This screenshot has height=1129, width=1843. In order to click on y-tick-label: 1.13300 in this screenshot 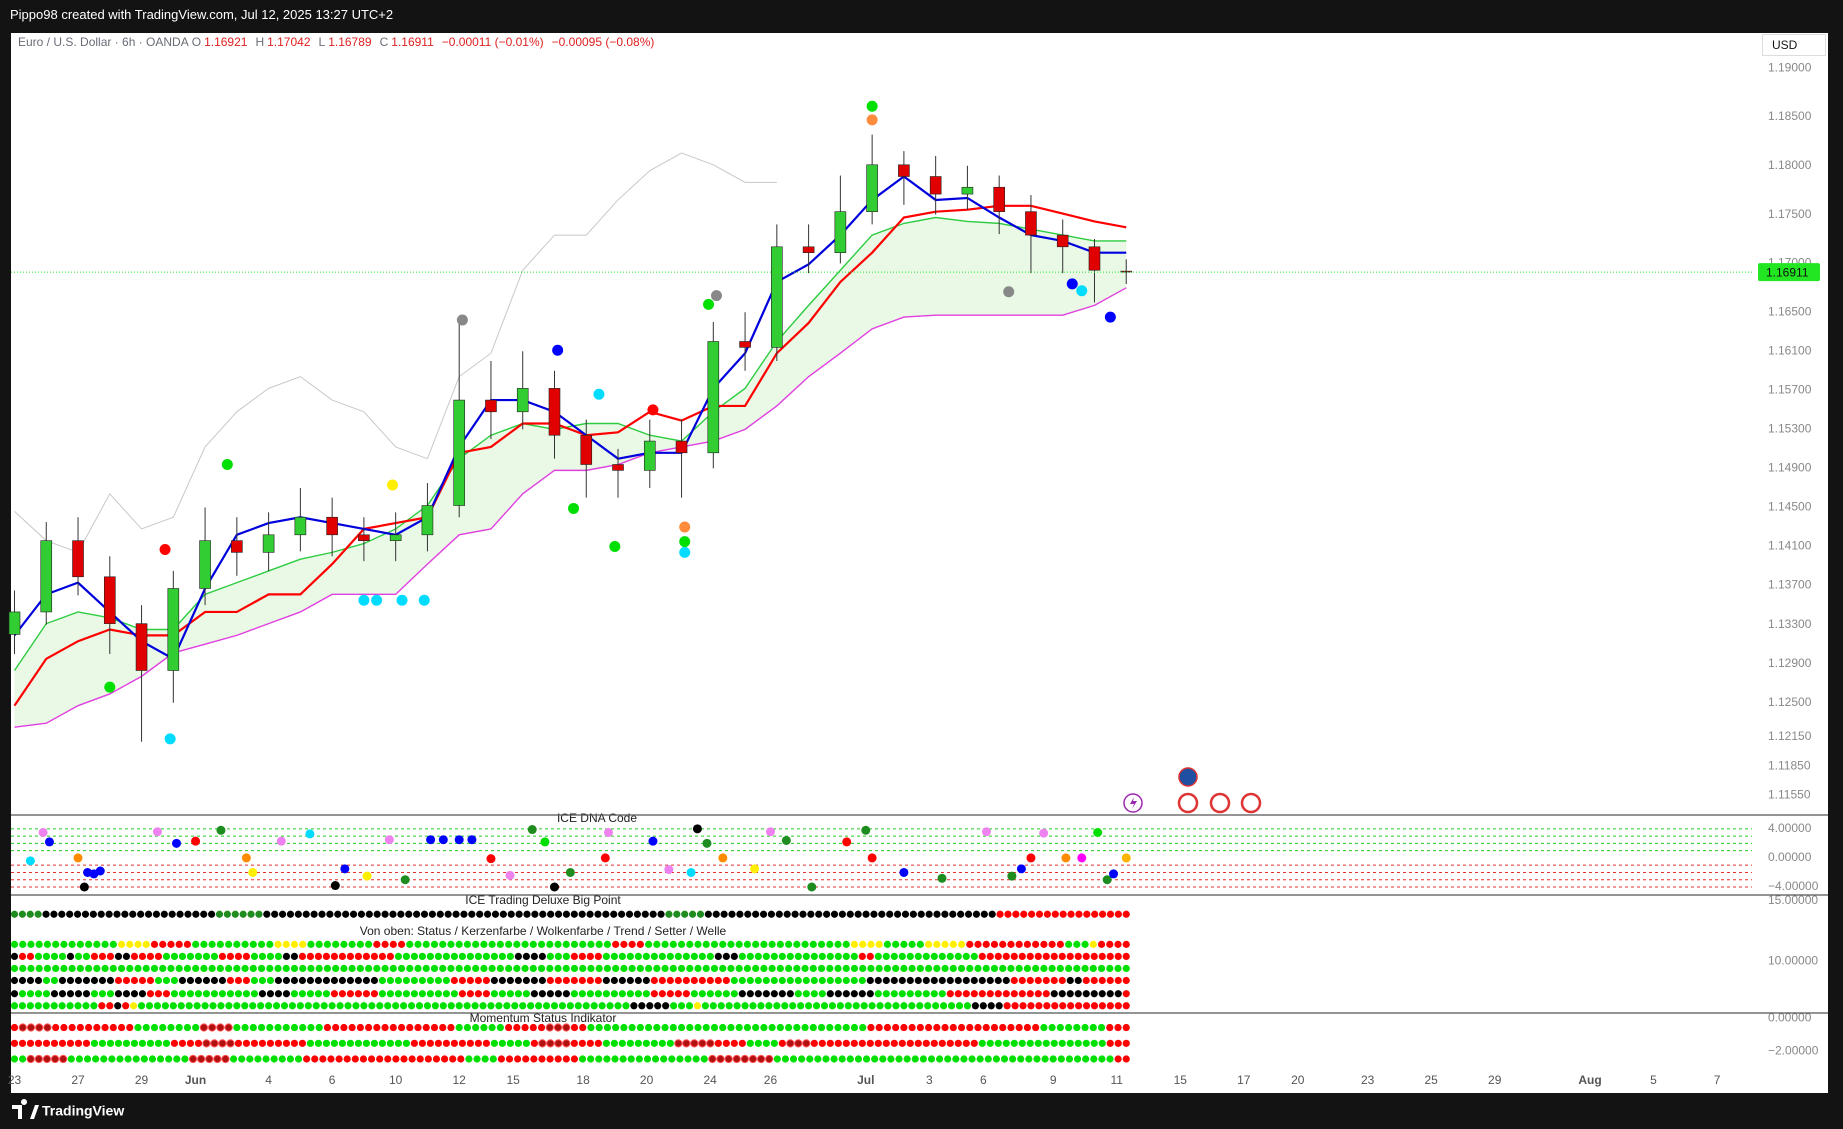, I will do `click(1790, 624)`.